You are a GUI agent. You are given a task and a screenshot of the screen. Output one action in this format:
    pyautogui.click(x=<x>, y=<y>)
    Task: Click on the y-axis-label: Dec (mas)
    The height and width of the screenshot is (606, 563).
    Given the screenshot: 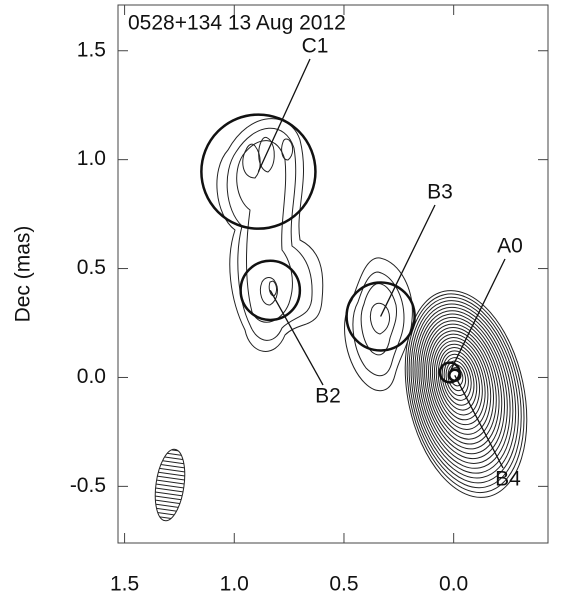 What is the action you would take?
    pyautogui.click(x=23, y=274)
    